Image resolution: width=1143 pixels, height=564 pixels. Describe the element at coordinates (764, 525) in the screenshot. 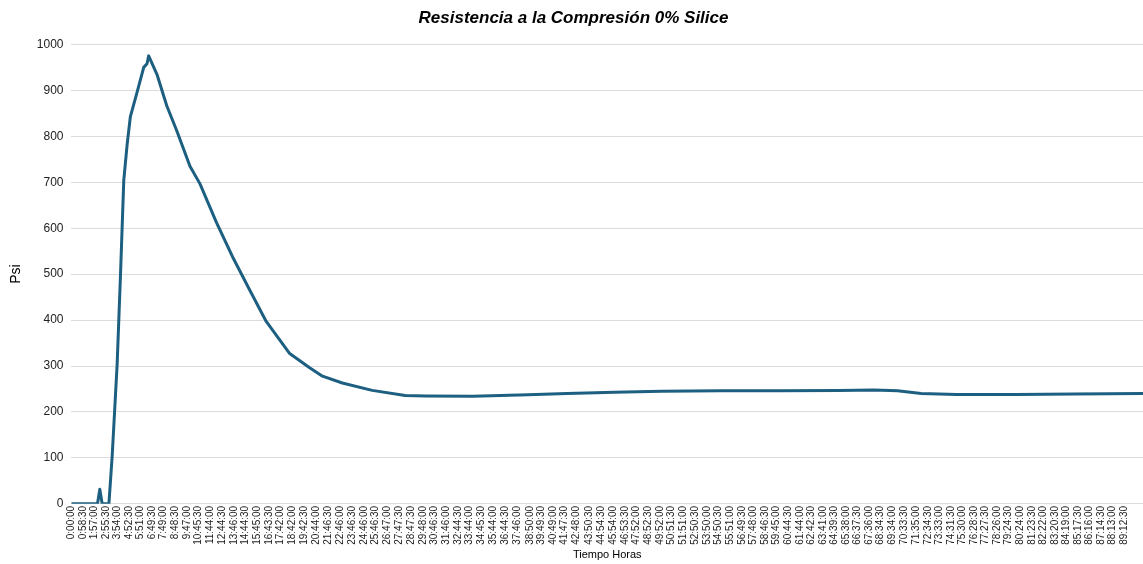

I see `x-tick-label: 58:46:30` at that location.